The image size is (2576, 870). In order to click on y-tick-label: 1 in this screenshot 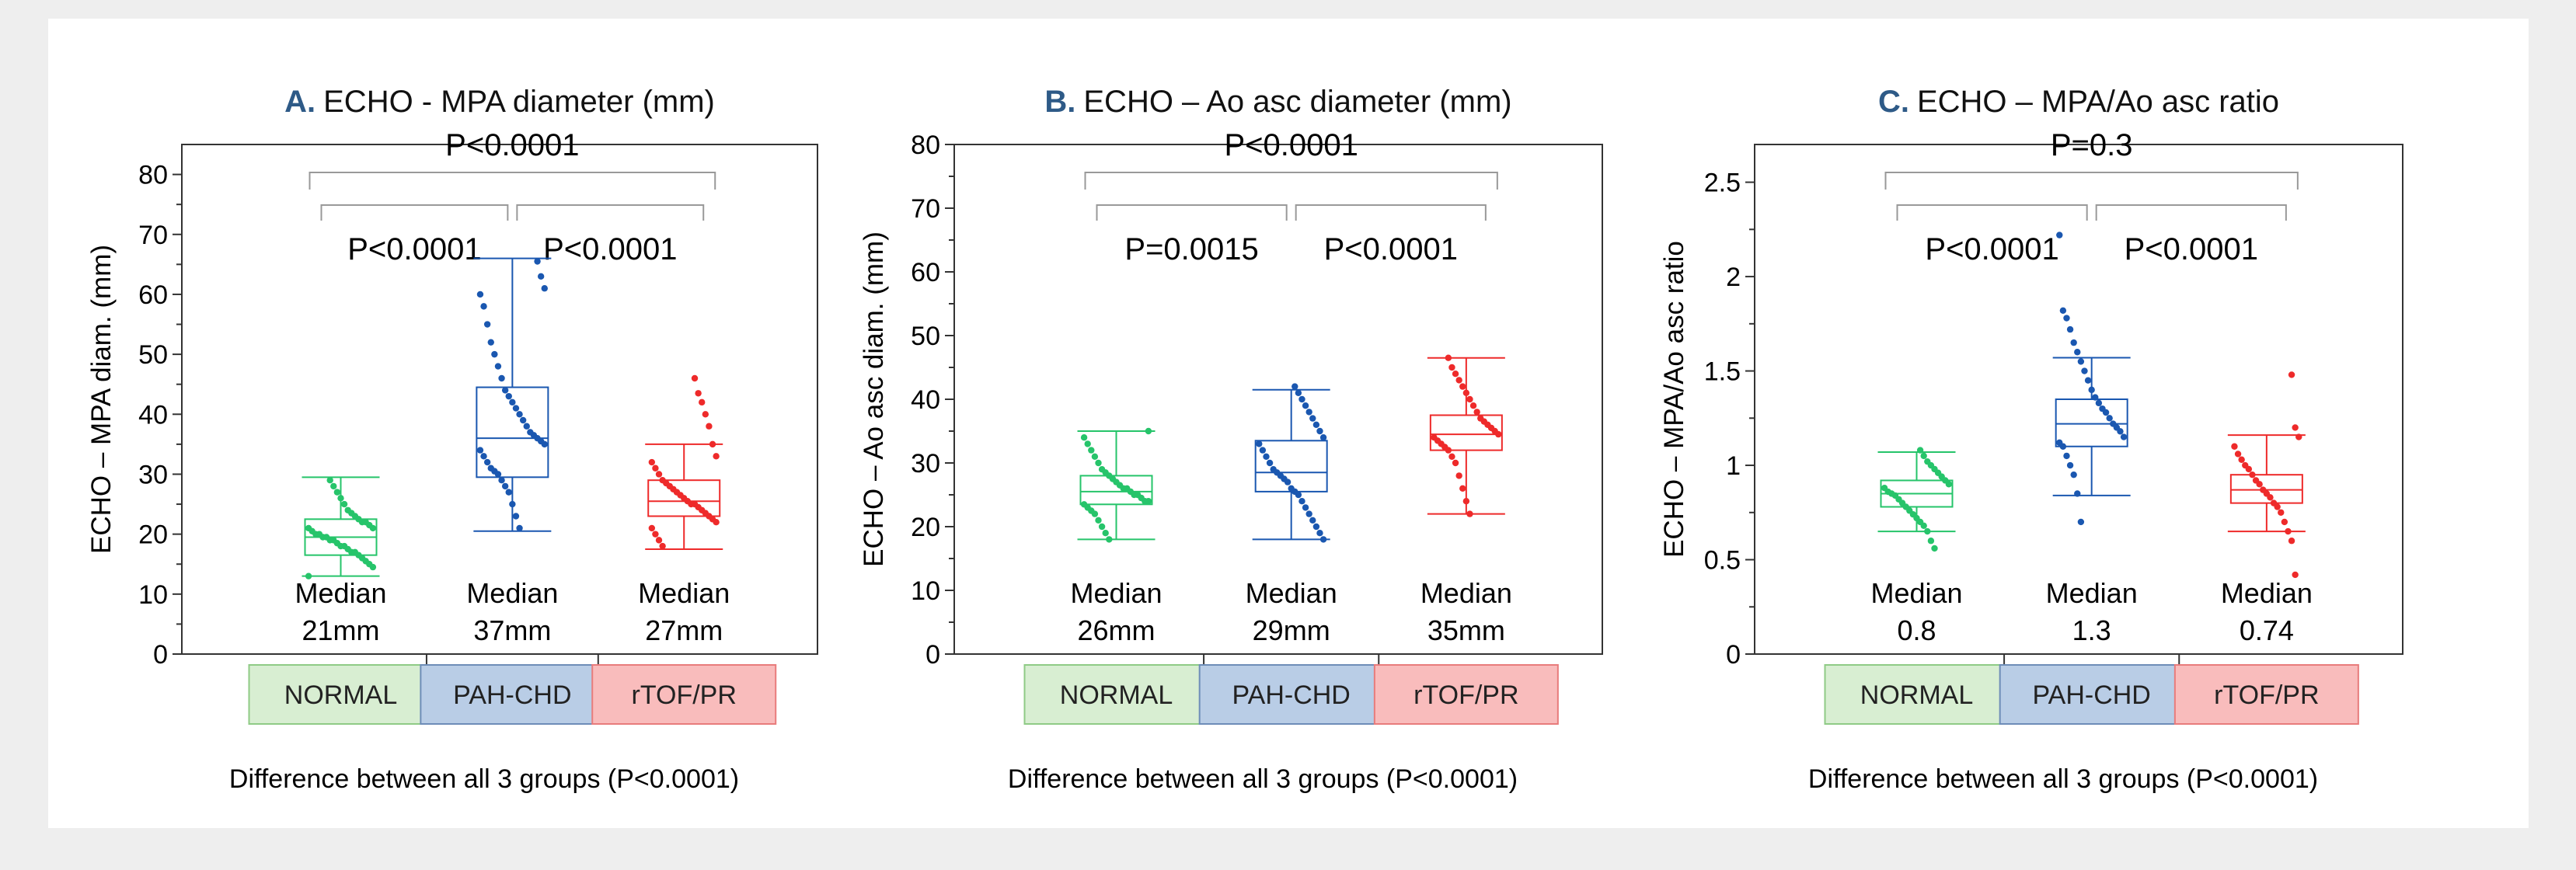, I will do `click(1733, 466)`.